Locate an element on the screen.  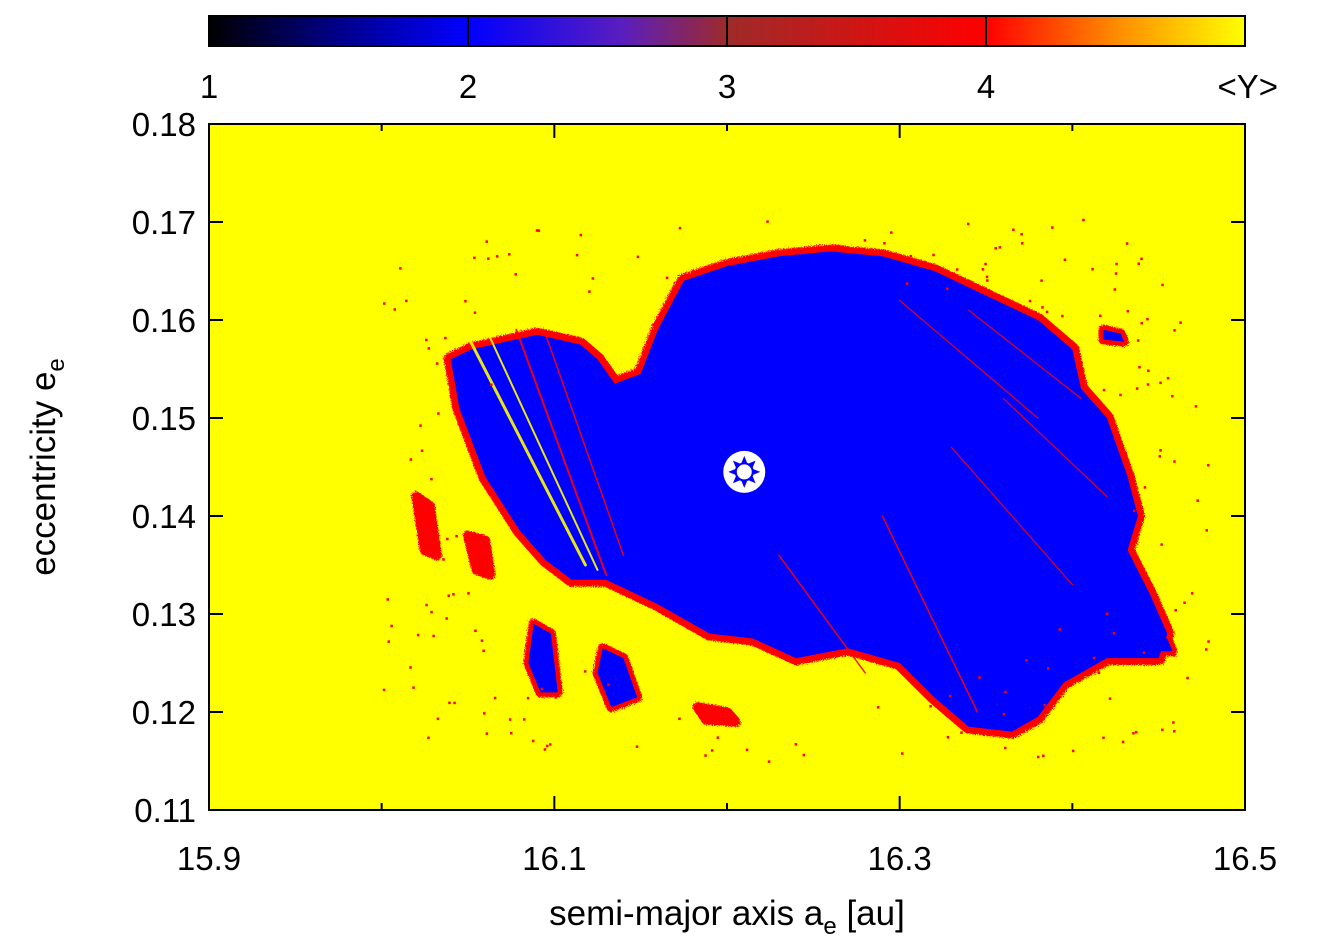
x-tick-label: 15.9 is located at coordinates (209, 858).